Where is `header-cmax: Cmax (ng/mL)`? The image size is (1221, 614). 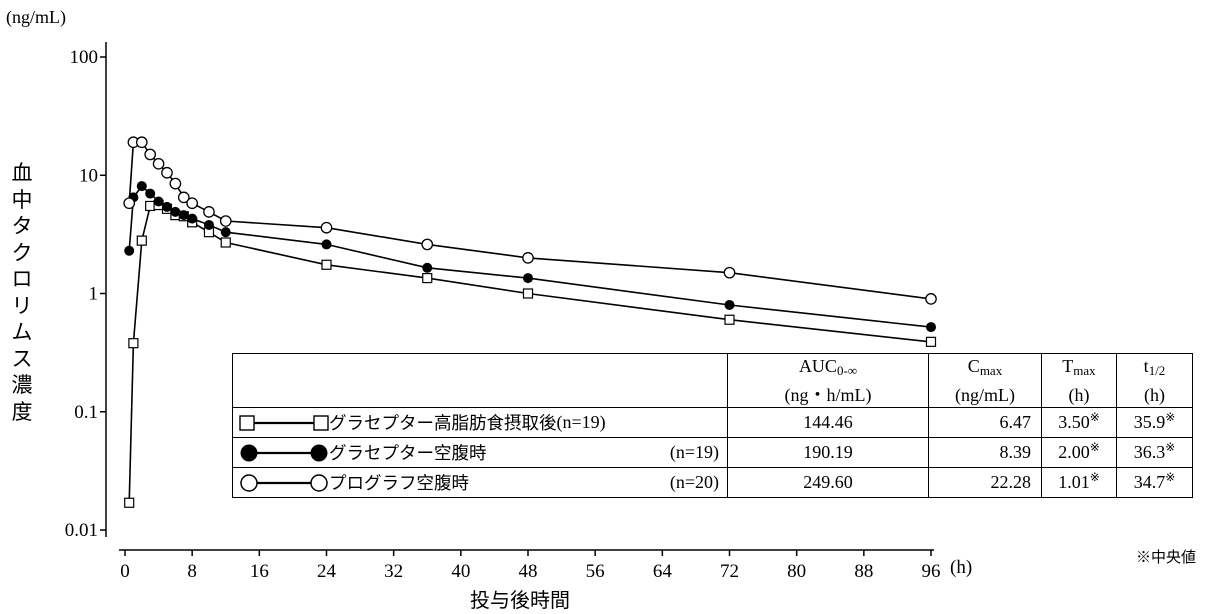
header-cmax: Cmax (ng/mL) is located at coordinates (985, 380).